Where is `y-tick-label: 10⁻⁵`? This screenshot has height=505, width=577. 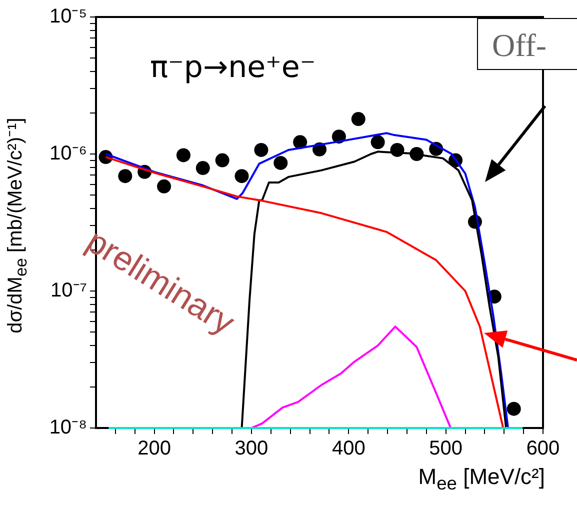 y-tick-label: 10⁻⁵ is located at coordinates (68, 17).